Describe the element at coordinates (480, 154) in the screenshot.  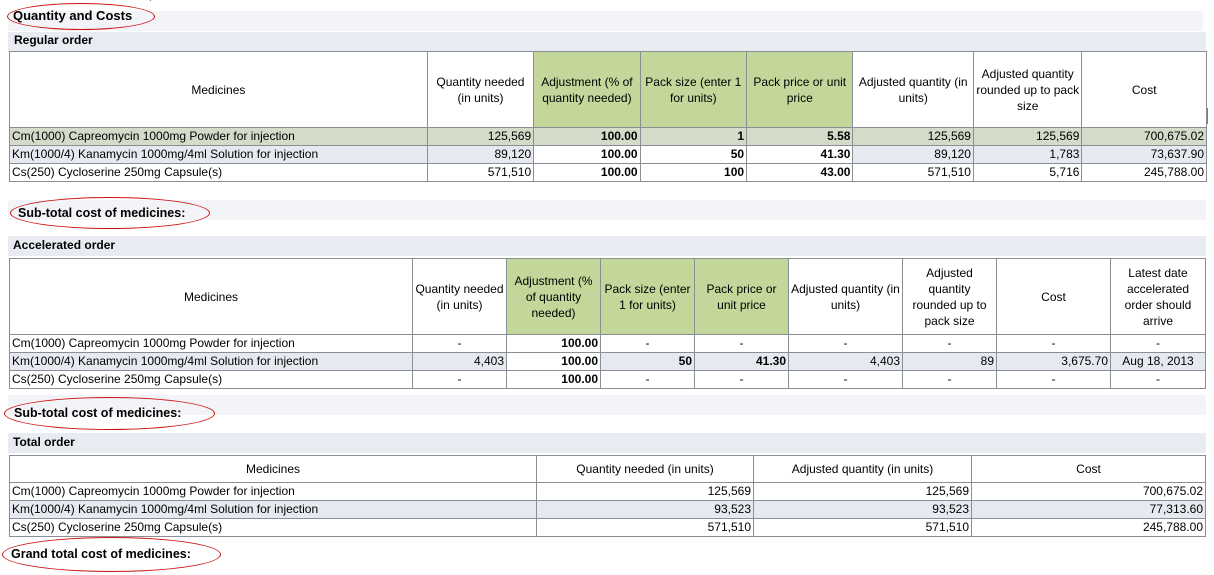
I see `quantity-needed: 89,120` at that location.